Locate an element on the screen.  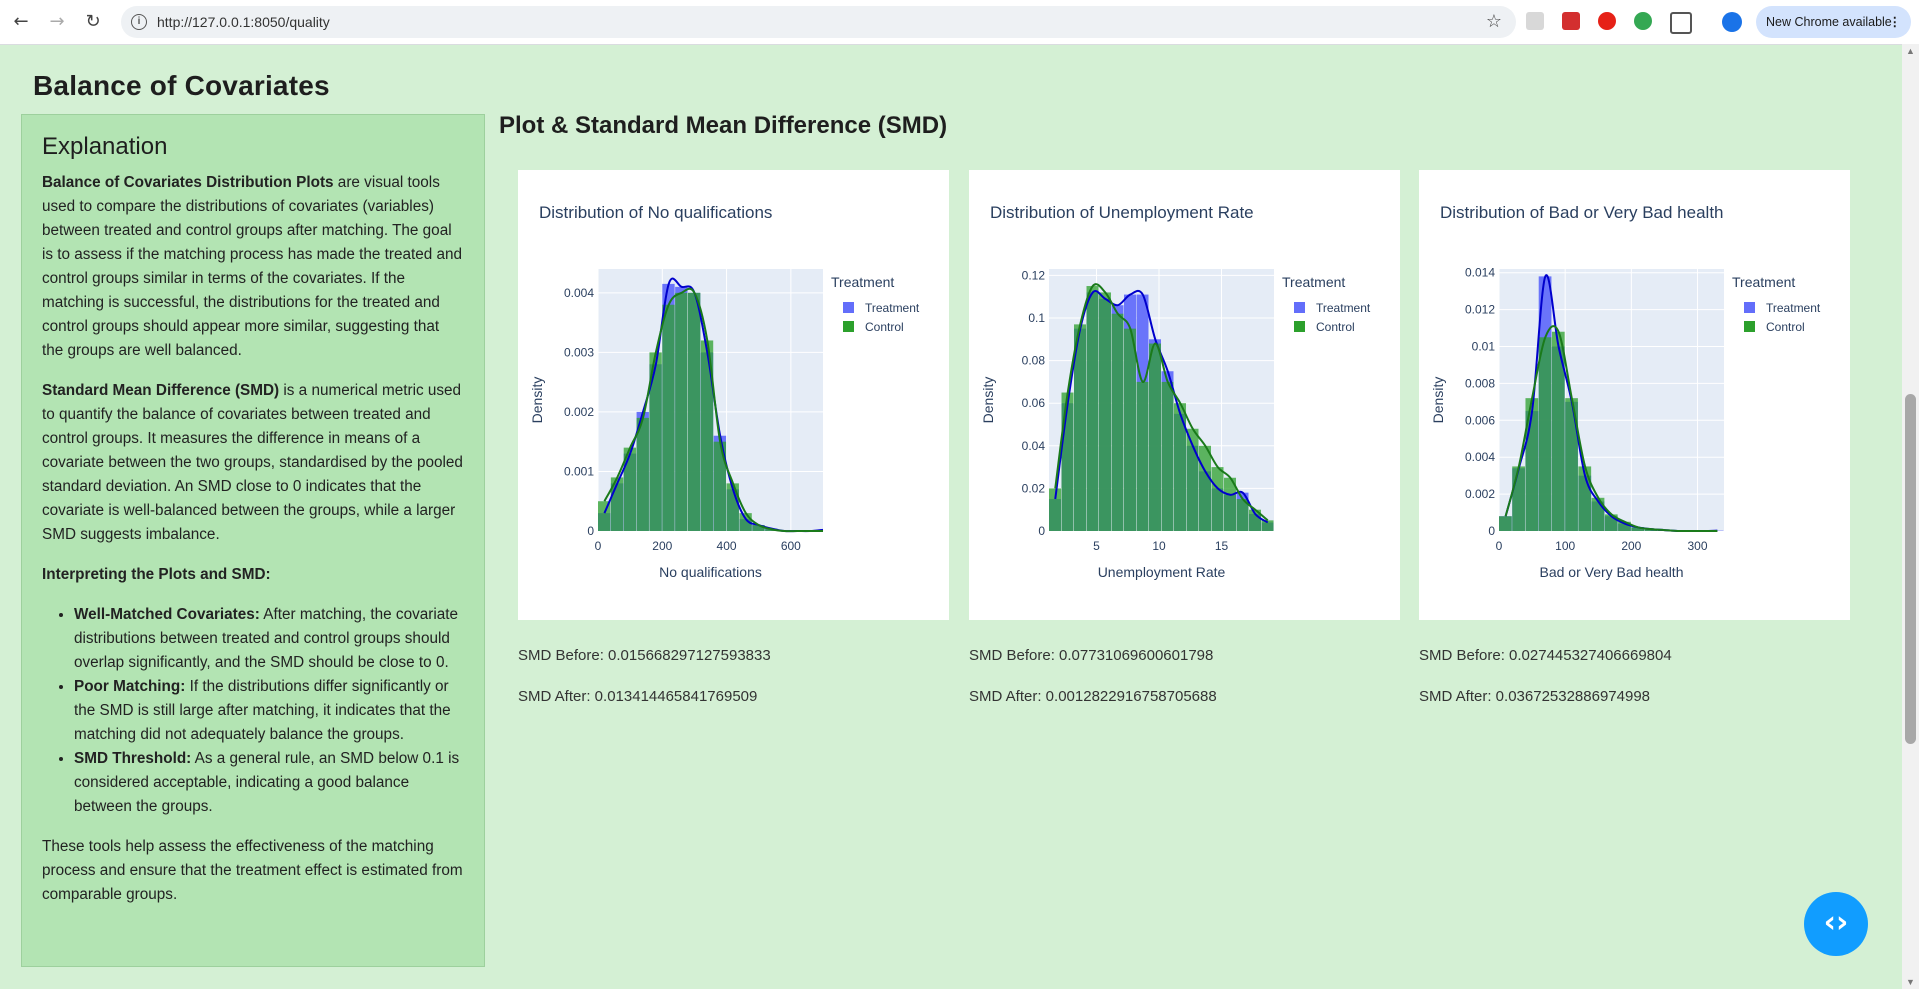
debug-code-toggle-button: ‹› is located at coordinates (1836, 924).